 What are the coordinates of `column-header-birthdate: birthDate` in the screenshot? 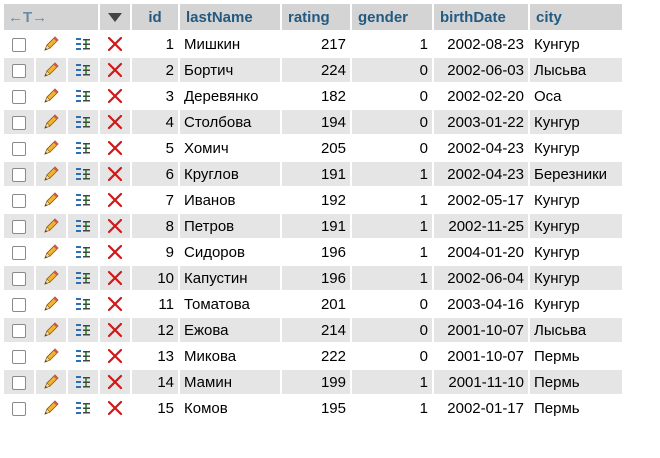 It's located at (481, 17).